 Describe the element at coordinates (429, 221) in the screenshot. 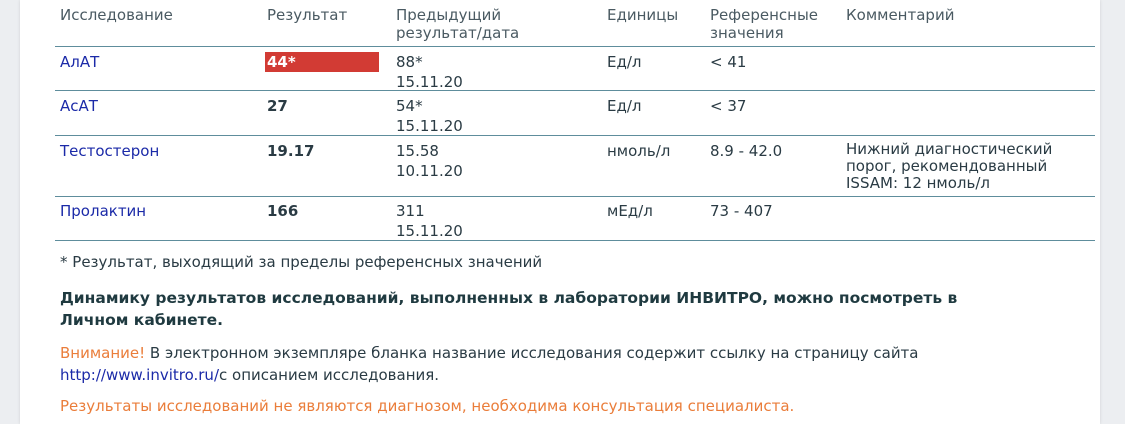

I see `previous-result: 311 15.11.20` at that location.